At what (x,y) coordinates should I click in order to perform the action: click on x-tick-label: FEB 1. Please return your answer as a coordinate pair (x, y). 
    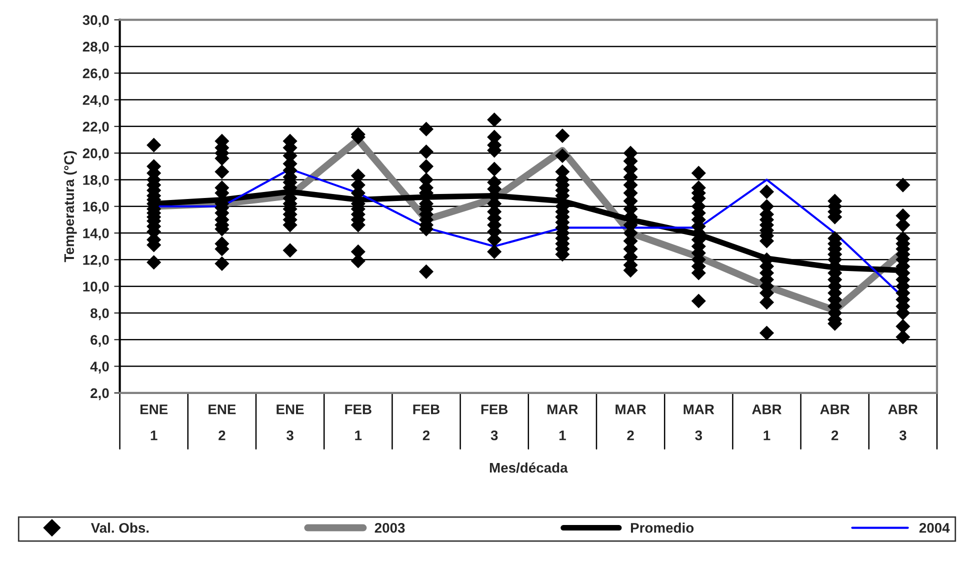
    Looking at the image, I should click on (358, 422).